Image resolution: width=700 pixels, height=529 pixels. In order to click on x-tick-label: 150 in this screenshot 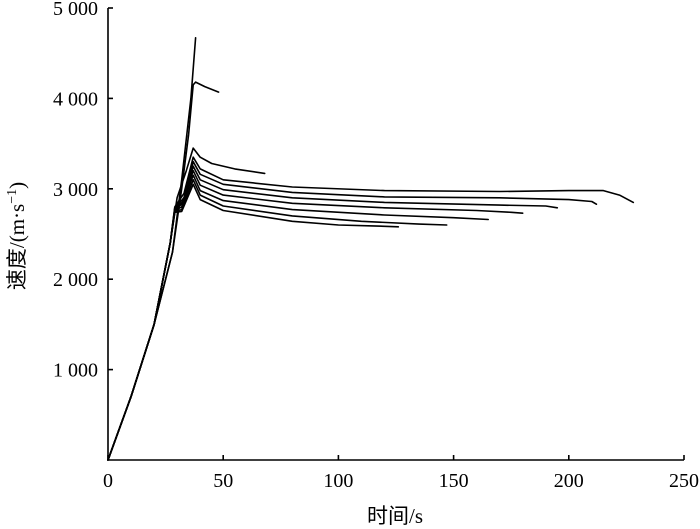, I will do `click(454, 481)`.